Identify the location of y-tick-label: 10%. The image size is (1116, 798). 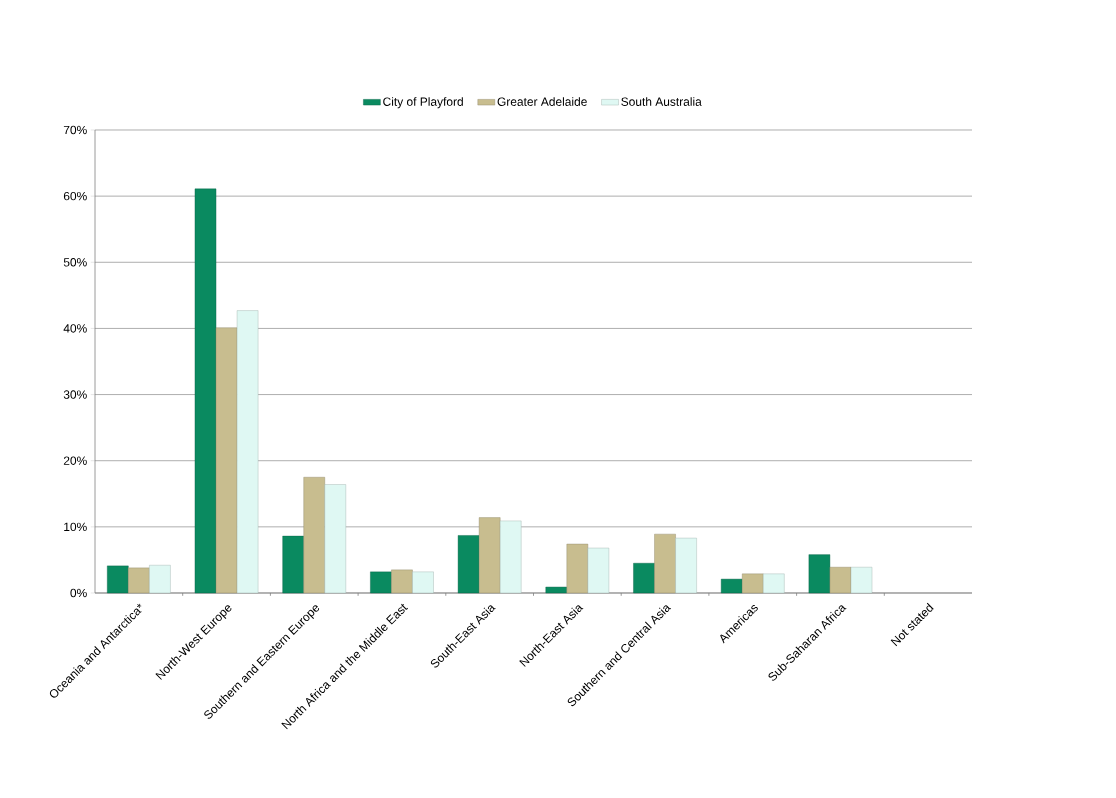
(75, 527).